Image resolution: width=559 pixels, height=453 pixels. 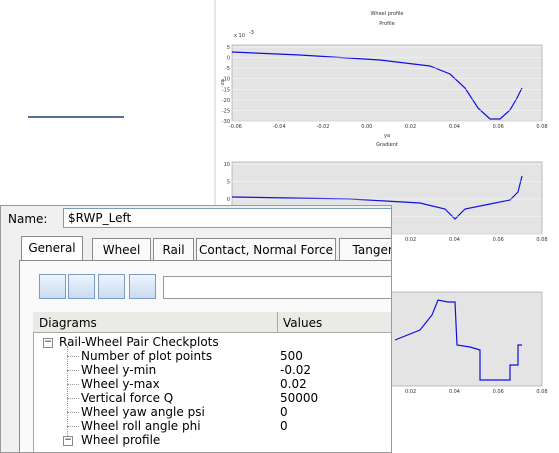 I want to click on column-header: Diagrams, so click(x=68, y=323).